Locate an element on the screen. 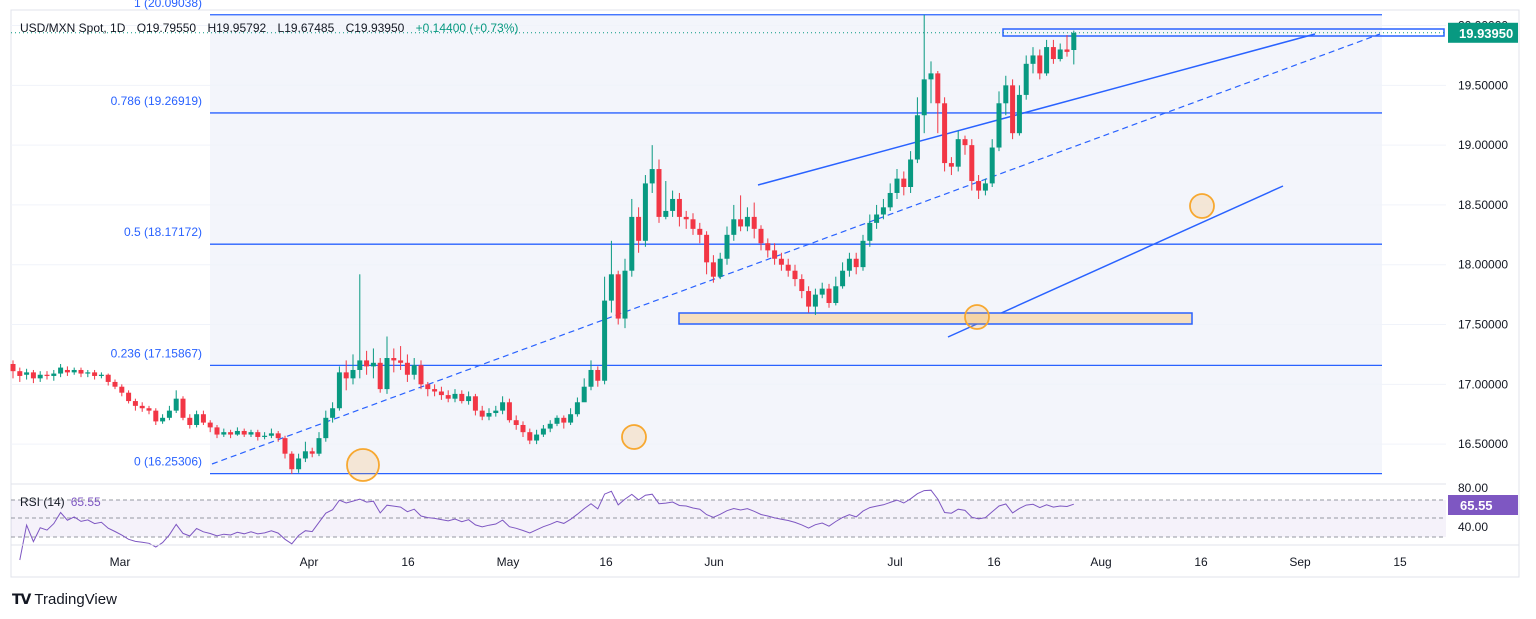  price-tick-label: 17.50000 is located at coordinates (1483, 325).